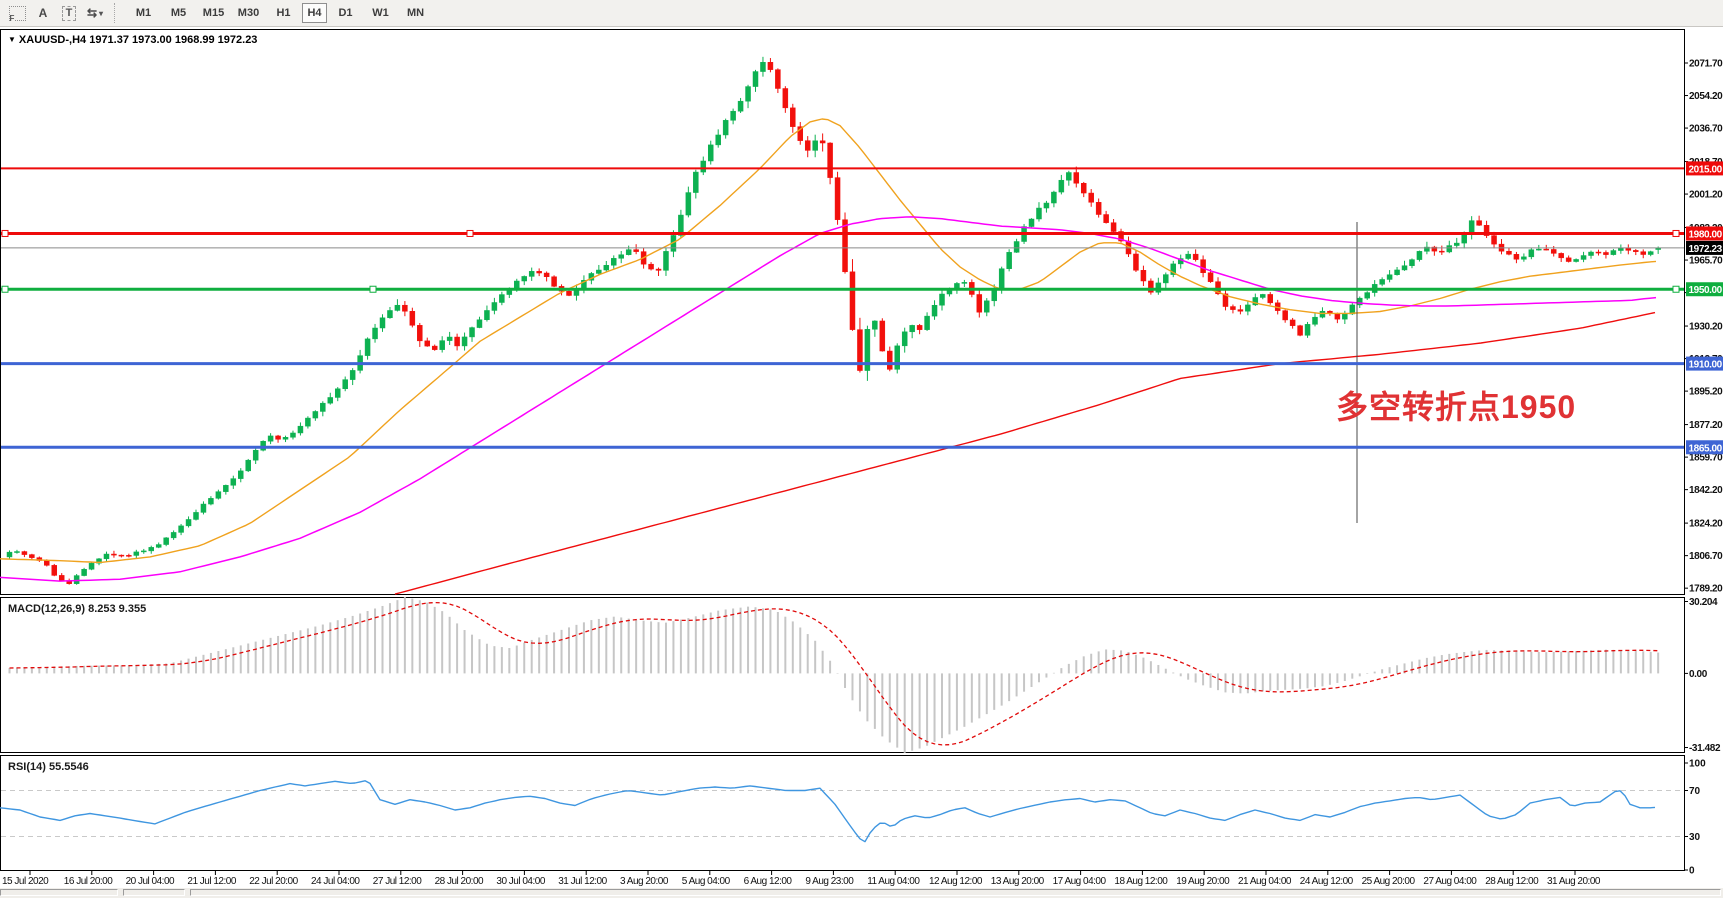 The height and width of the screenshot is (898, 1723). I want to click on svg-text: 1895.20, so click(1706, 392).